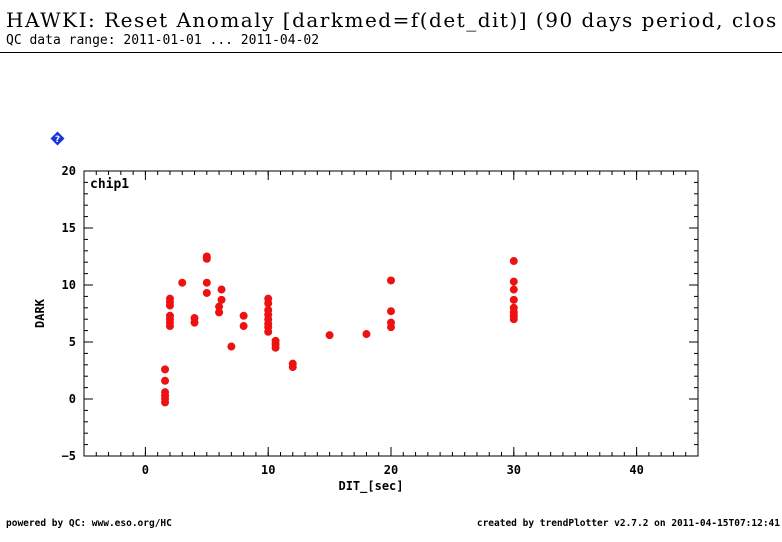 The height and width of the screenshot is (542, 782). What do you see at coordinates (69, 456) in the screenshot?
I see `y-tick-label: −5` at bounding box center [69, 456].